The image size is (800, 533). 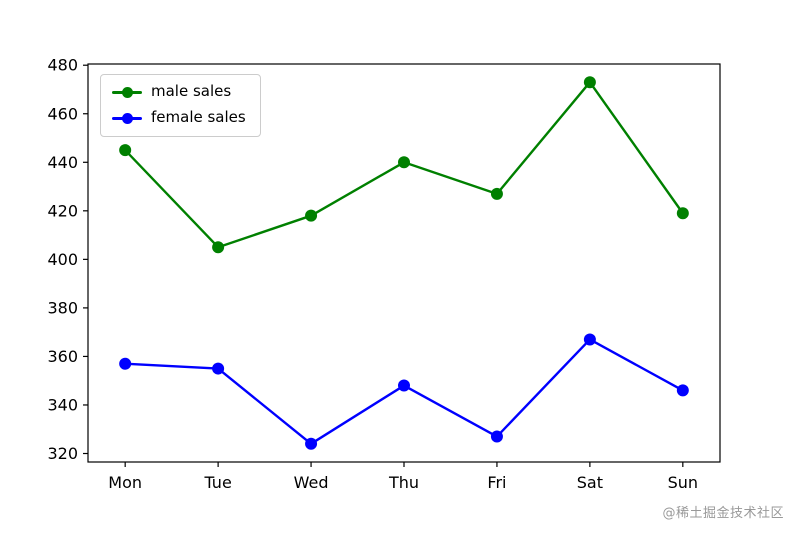 I want to click on y-tick-label: 460, so click(x=62, y=113).